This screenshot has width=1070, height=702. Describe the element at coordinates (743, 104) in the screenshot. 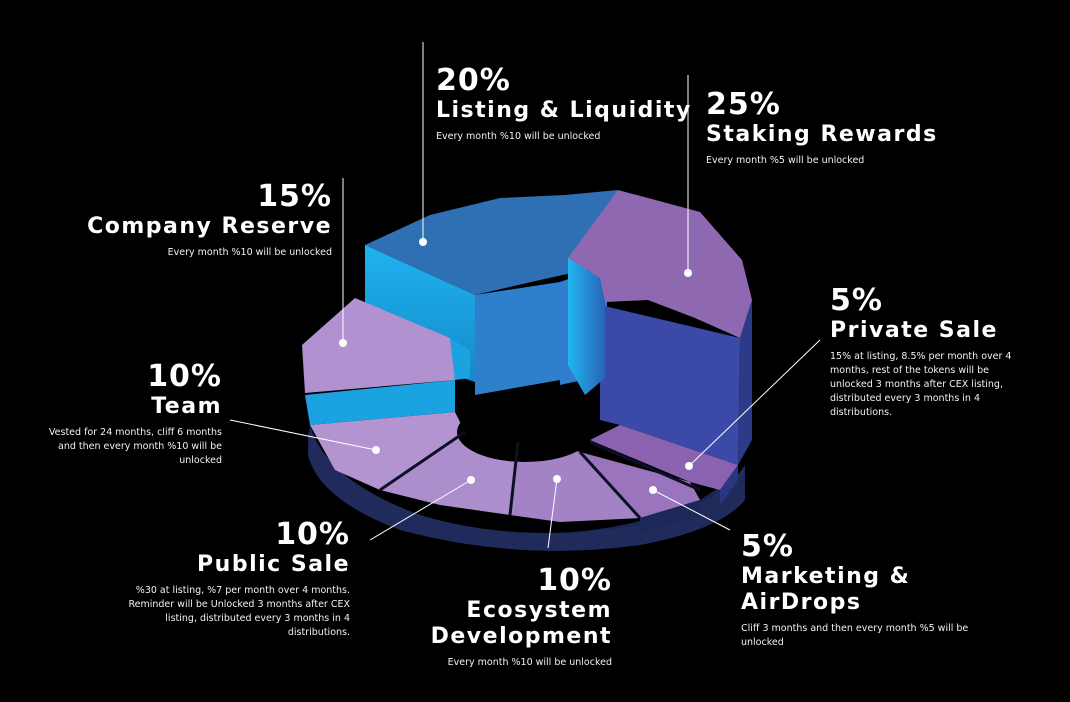

I see `staking-percent: 25%` at that location.